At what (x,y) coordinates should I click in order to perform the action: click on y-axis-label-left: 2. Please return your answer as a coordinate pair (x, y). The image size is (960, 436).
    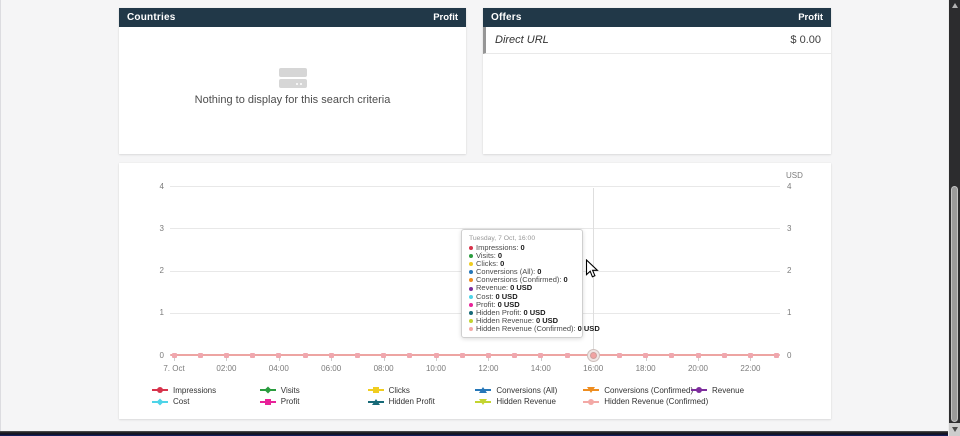
    Looking at the image, I should click on (161, 270).